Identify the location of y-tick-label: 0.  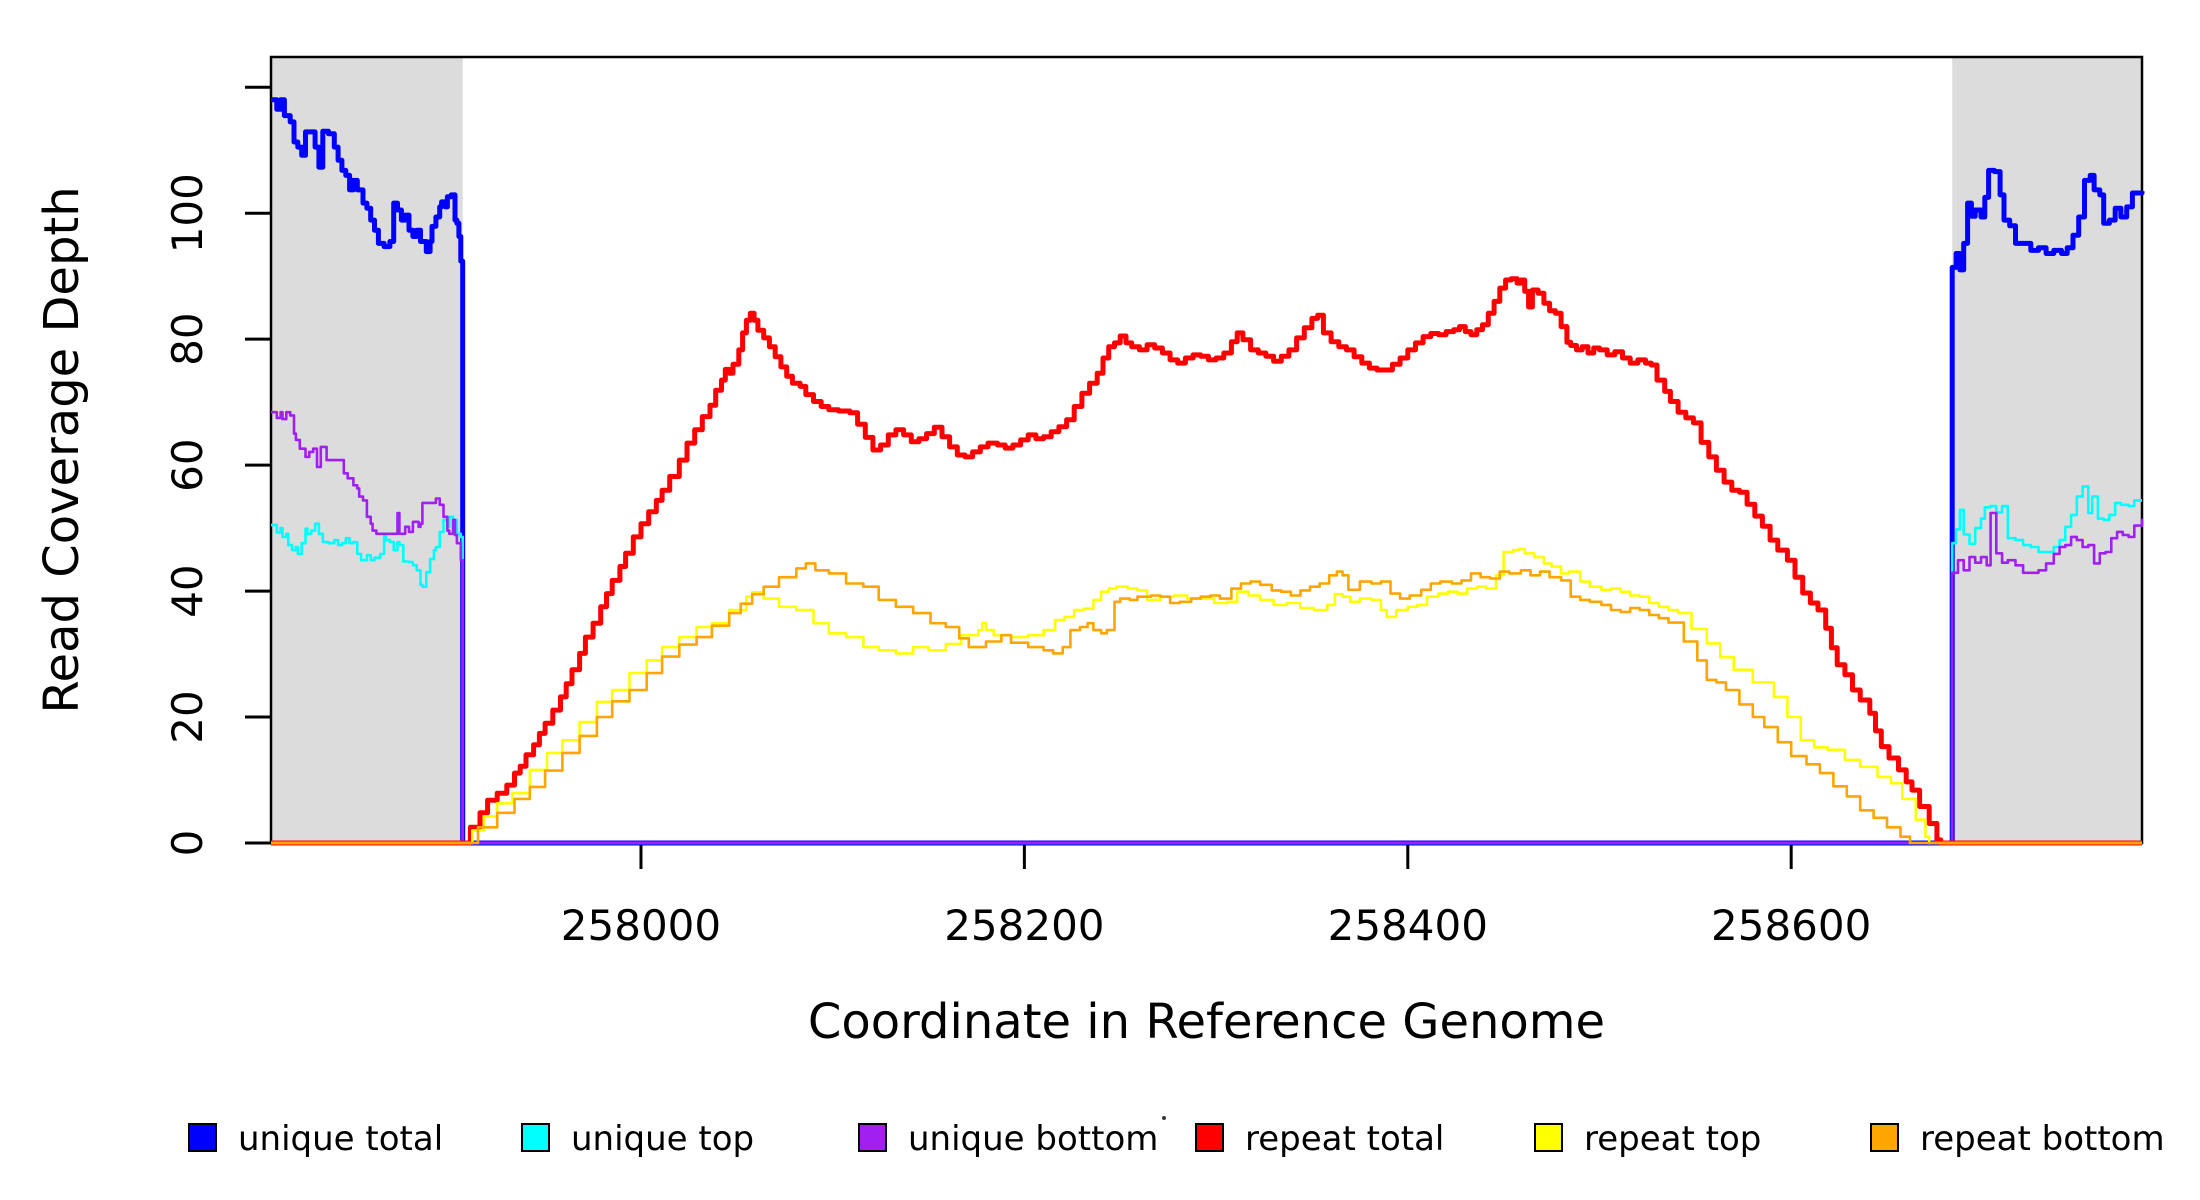
(187, 843).